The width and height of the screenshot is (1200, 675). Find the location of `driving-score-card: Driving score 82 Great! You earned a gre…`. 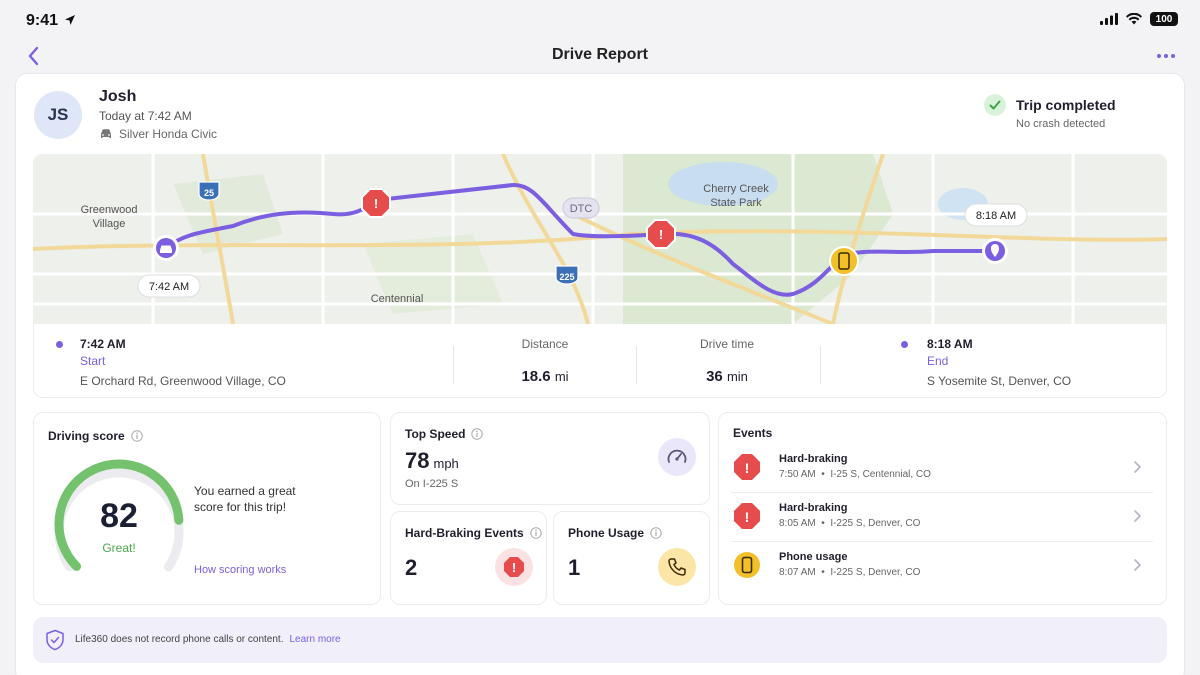

driving-score-card: Driving score 82 Great! You earned a gre… is located at coordinates (207, 508).